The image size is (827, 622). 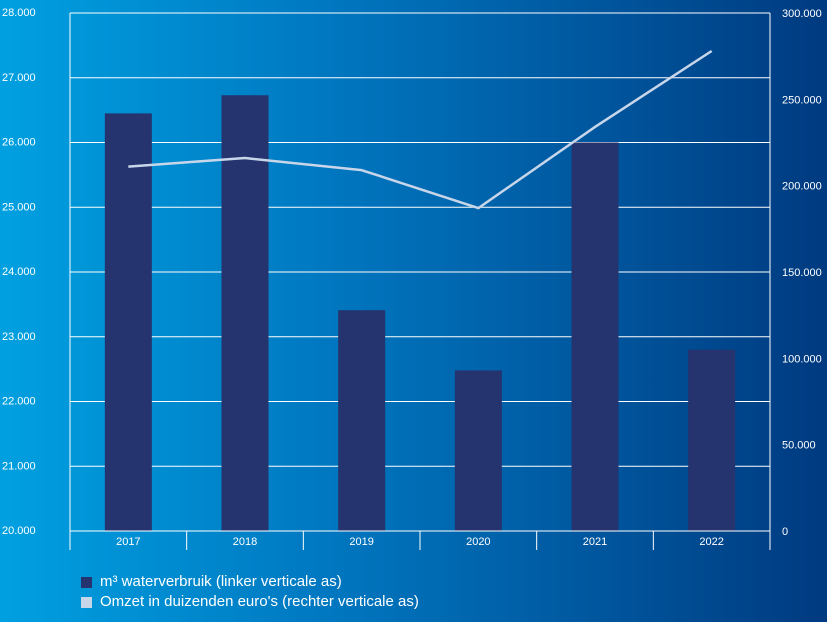 I want to click on y-left-tick-label: 25.000, so click(x=19, y=207).